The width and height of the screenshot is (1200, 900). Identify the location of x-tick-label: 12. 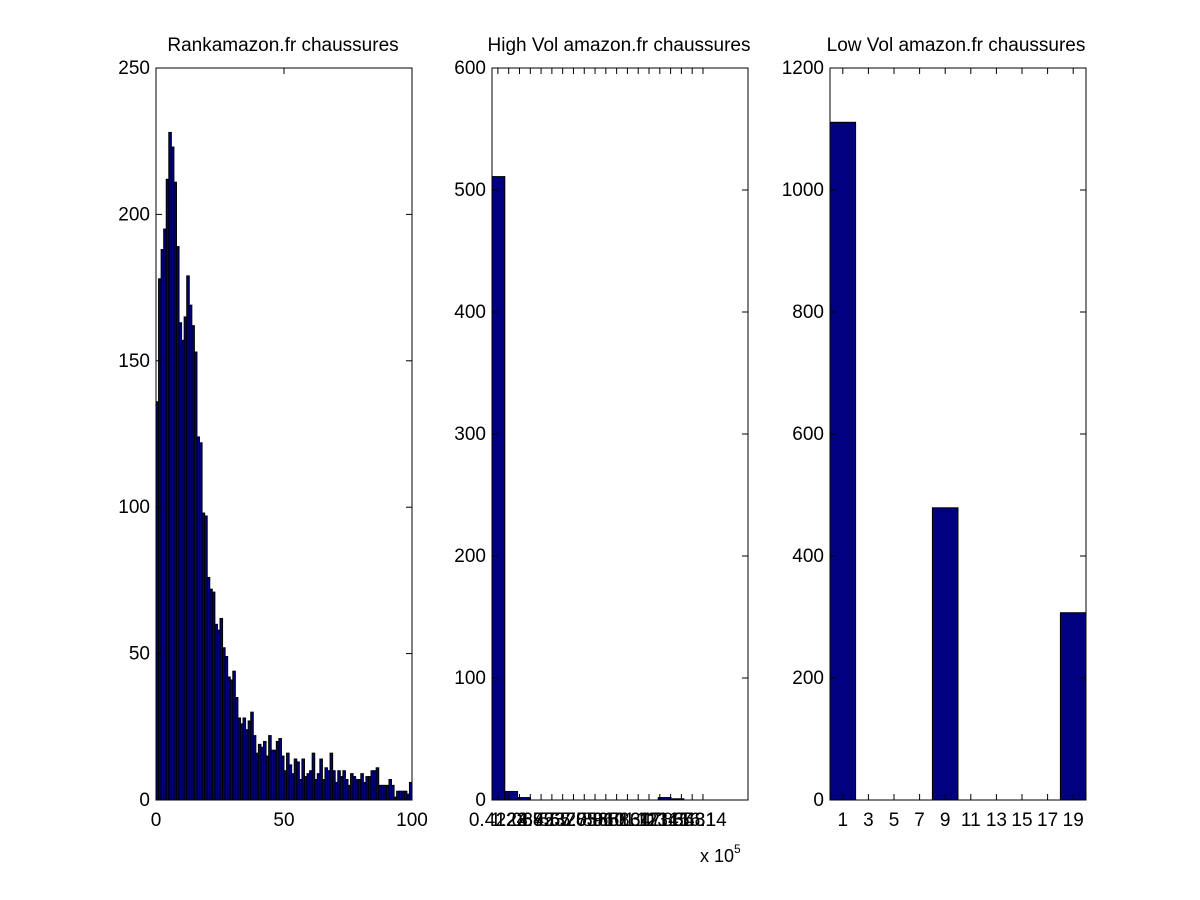
(648, 820).